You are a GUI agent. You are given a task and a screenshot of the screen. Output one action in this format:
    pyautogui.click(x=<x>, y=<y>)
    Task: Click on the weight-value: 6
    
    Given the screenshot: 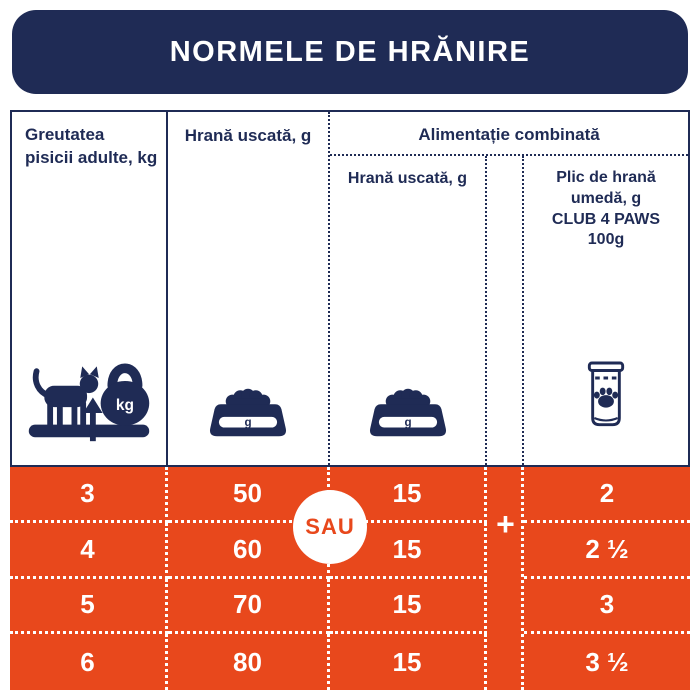 What is the action you would take?
    pyautogui.click(x=89, y=662)
    